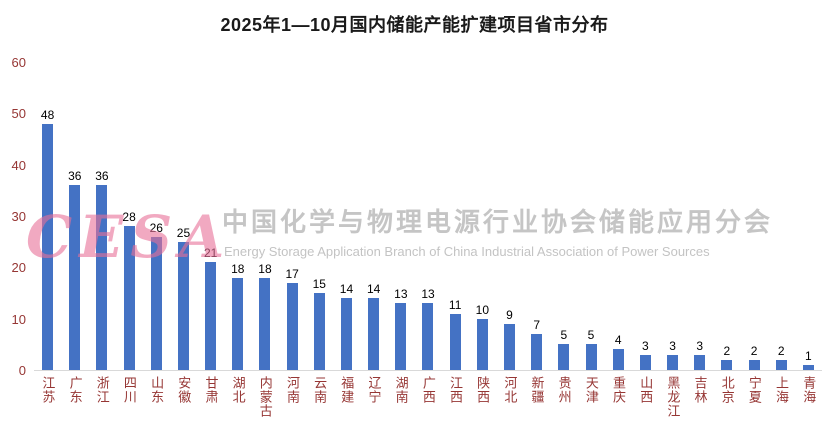 This screenshot has height=448, width=829. Describe the element at coordinates (699, 253) in the screenshot. I see `bar-column: 3 吉林` at that location.